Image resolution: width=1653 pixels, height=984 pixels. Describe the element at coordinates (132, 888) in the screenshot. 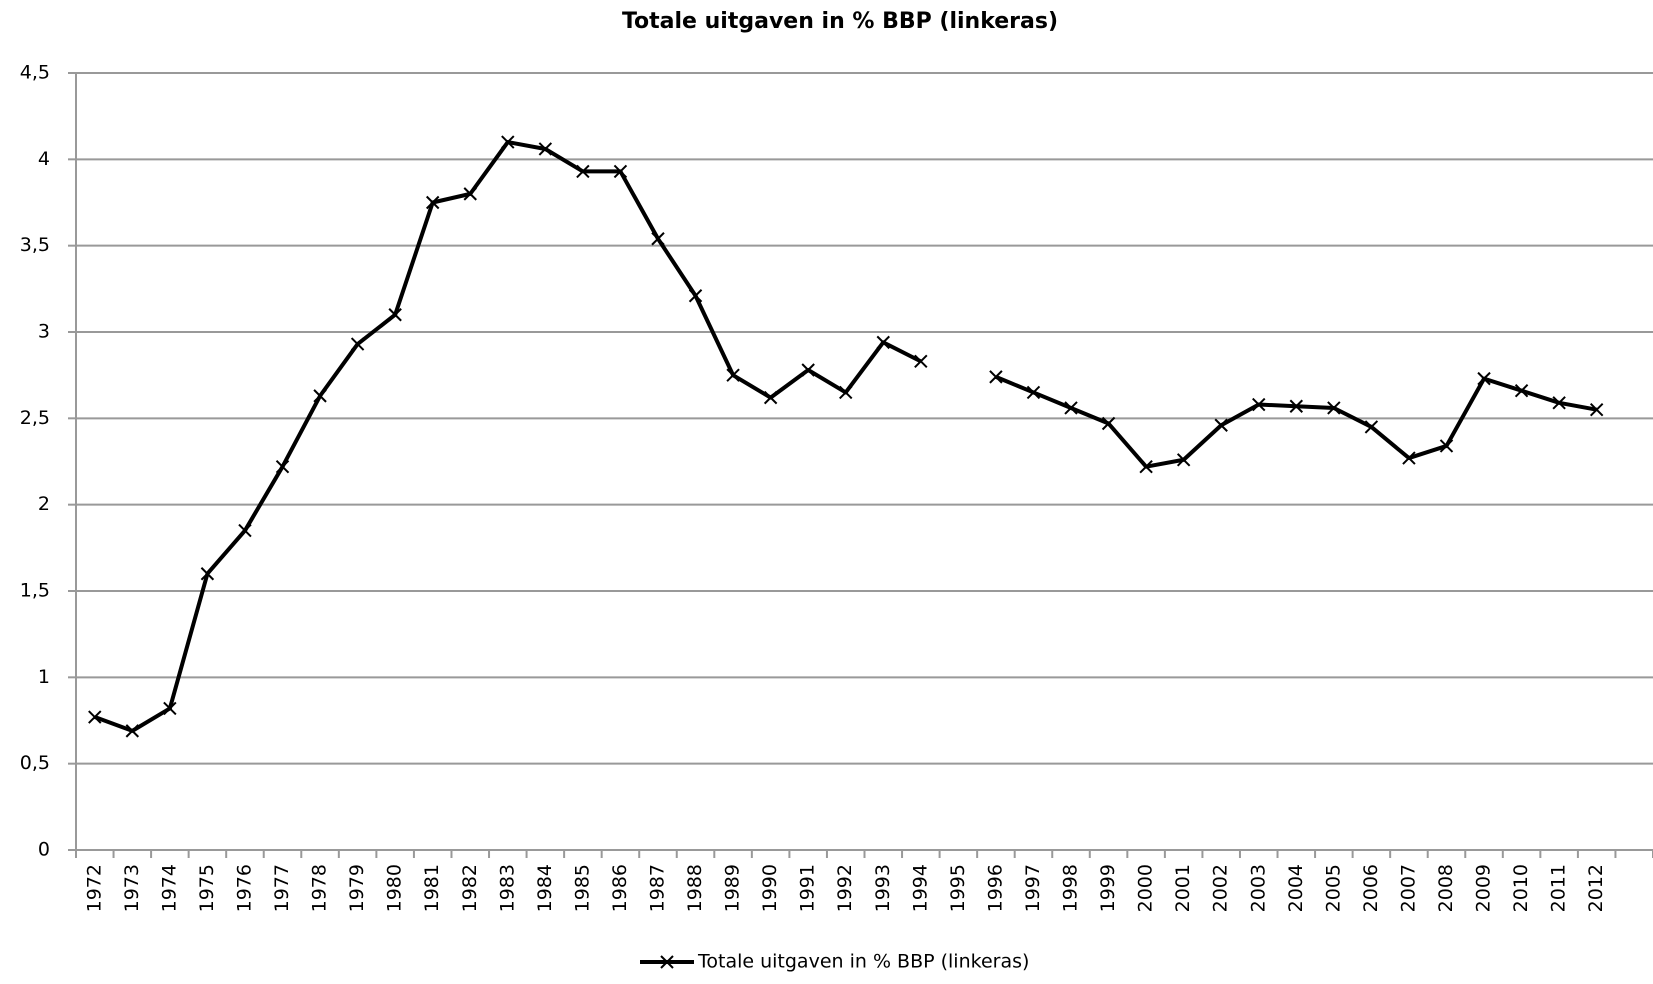

I see `x-tick-label: 1973` at that location.